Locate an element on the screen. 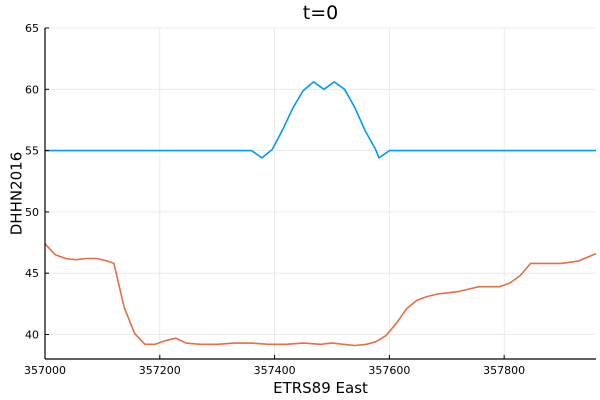 Image resolution: width=600 pixels, height=400 pixels. y-tick-label: 45 is located at coordinates (32, 273).